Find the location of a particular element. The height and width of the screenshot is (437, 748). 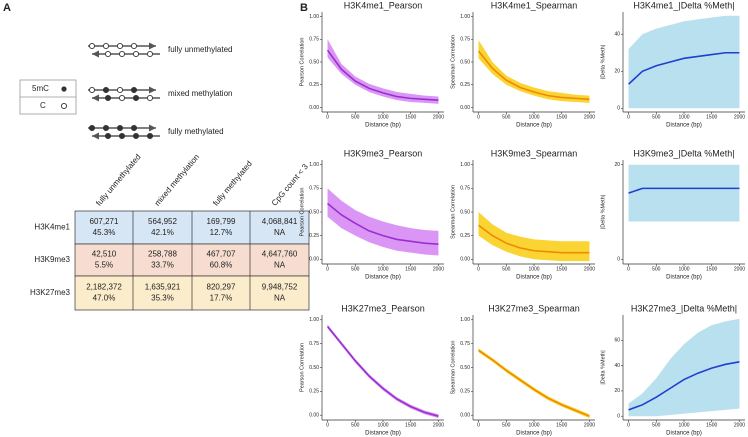

cell-text: 42.1% is located at coordinates (162, 232).